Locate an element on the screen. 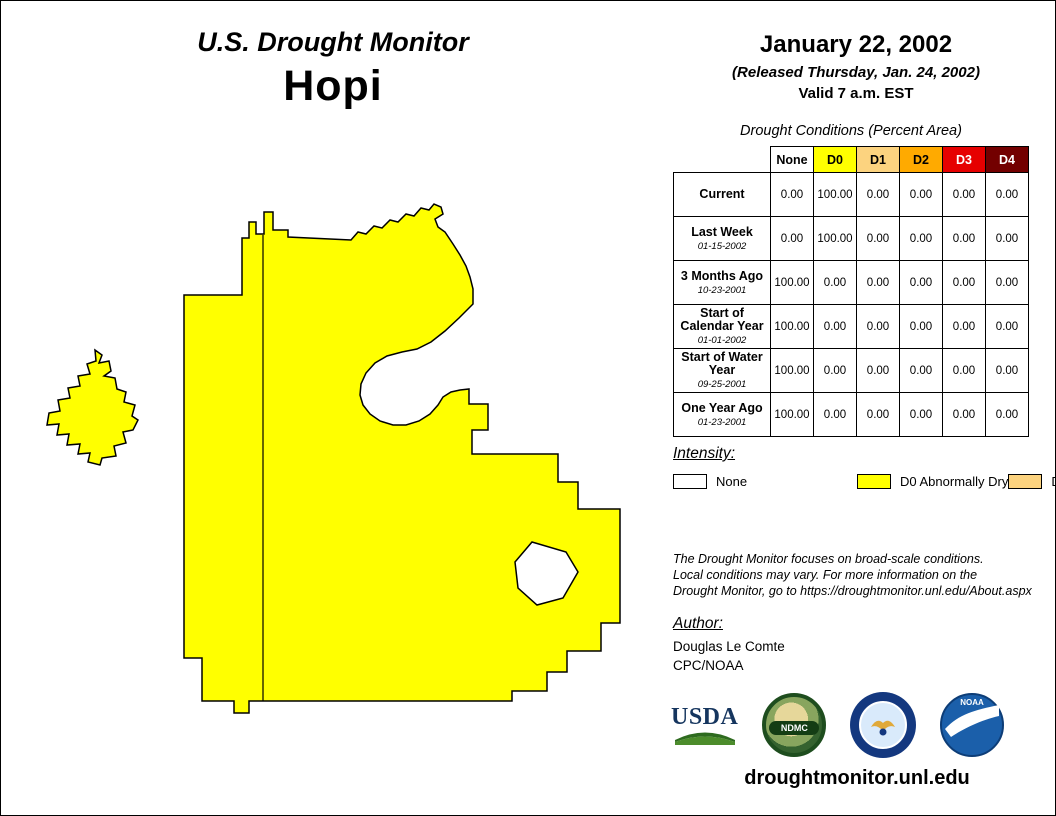  commerce-seal-icon is located at coordinates (883, 725).